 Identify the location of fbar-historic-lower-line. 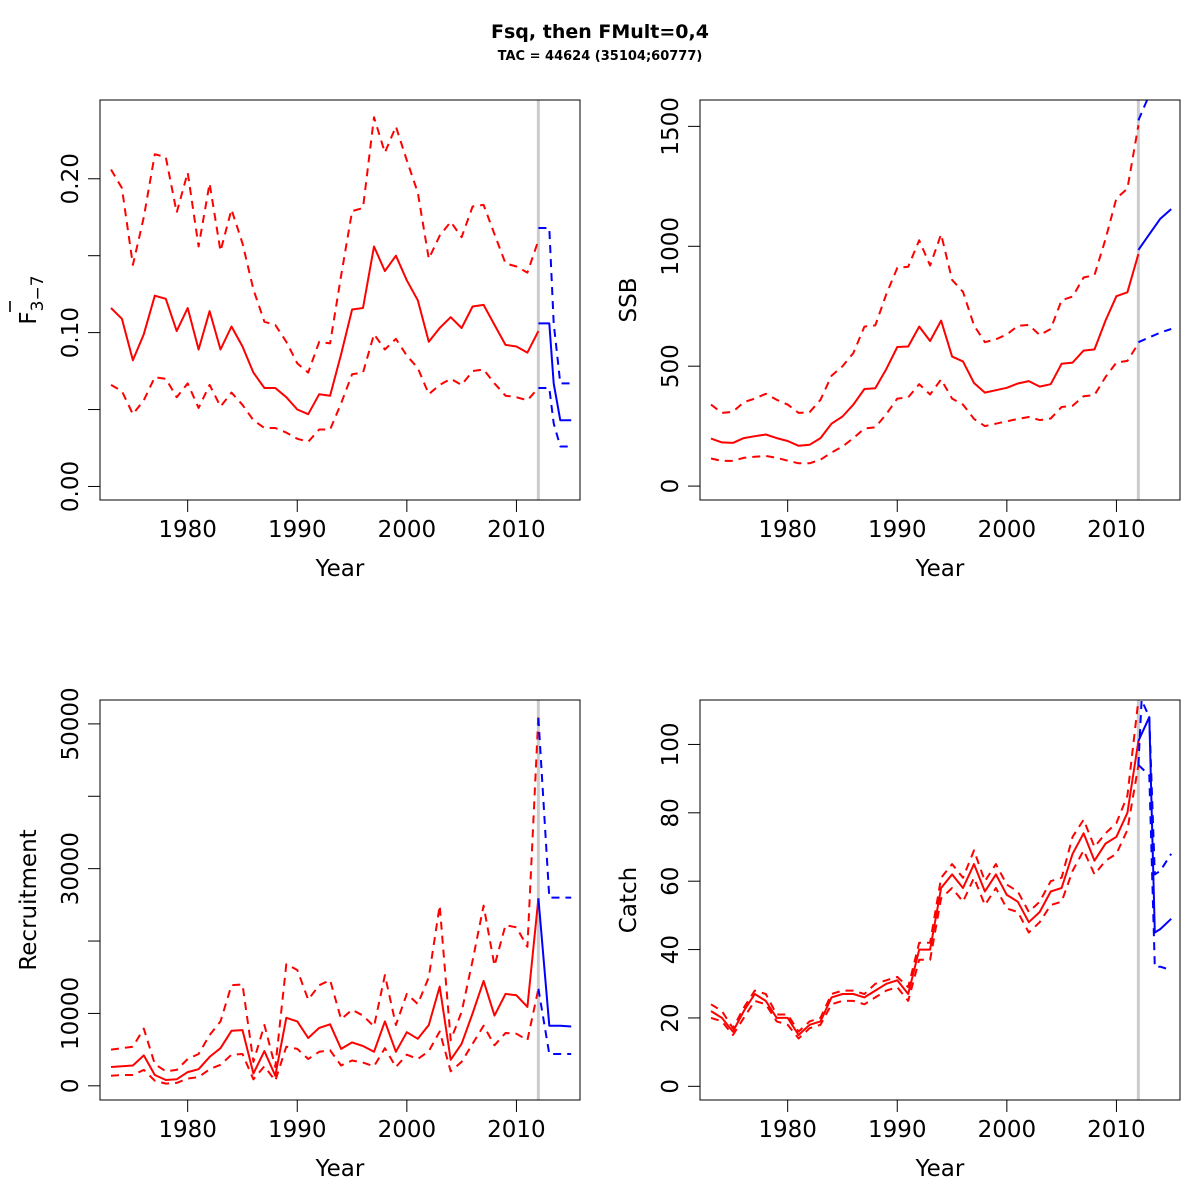
(325, 388).